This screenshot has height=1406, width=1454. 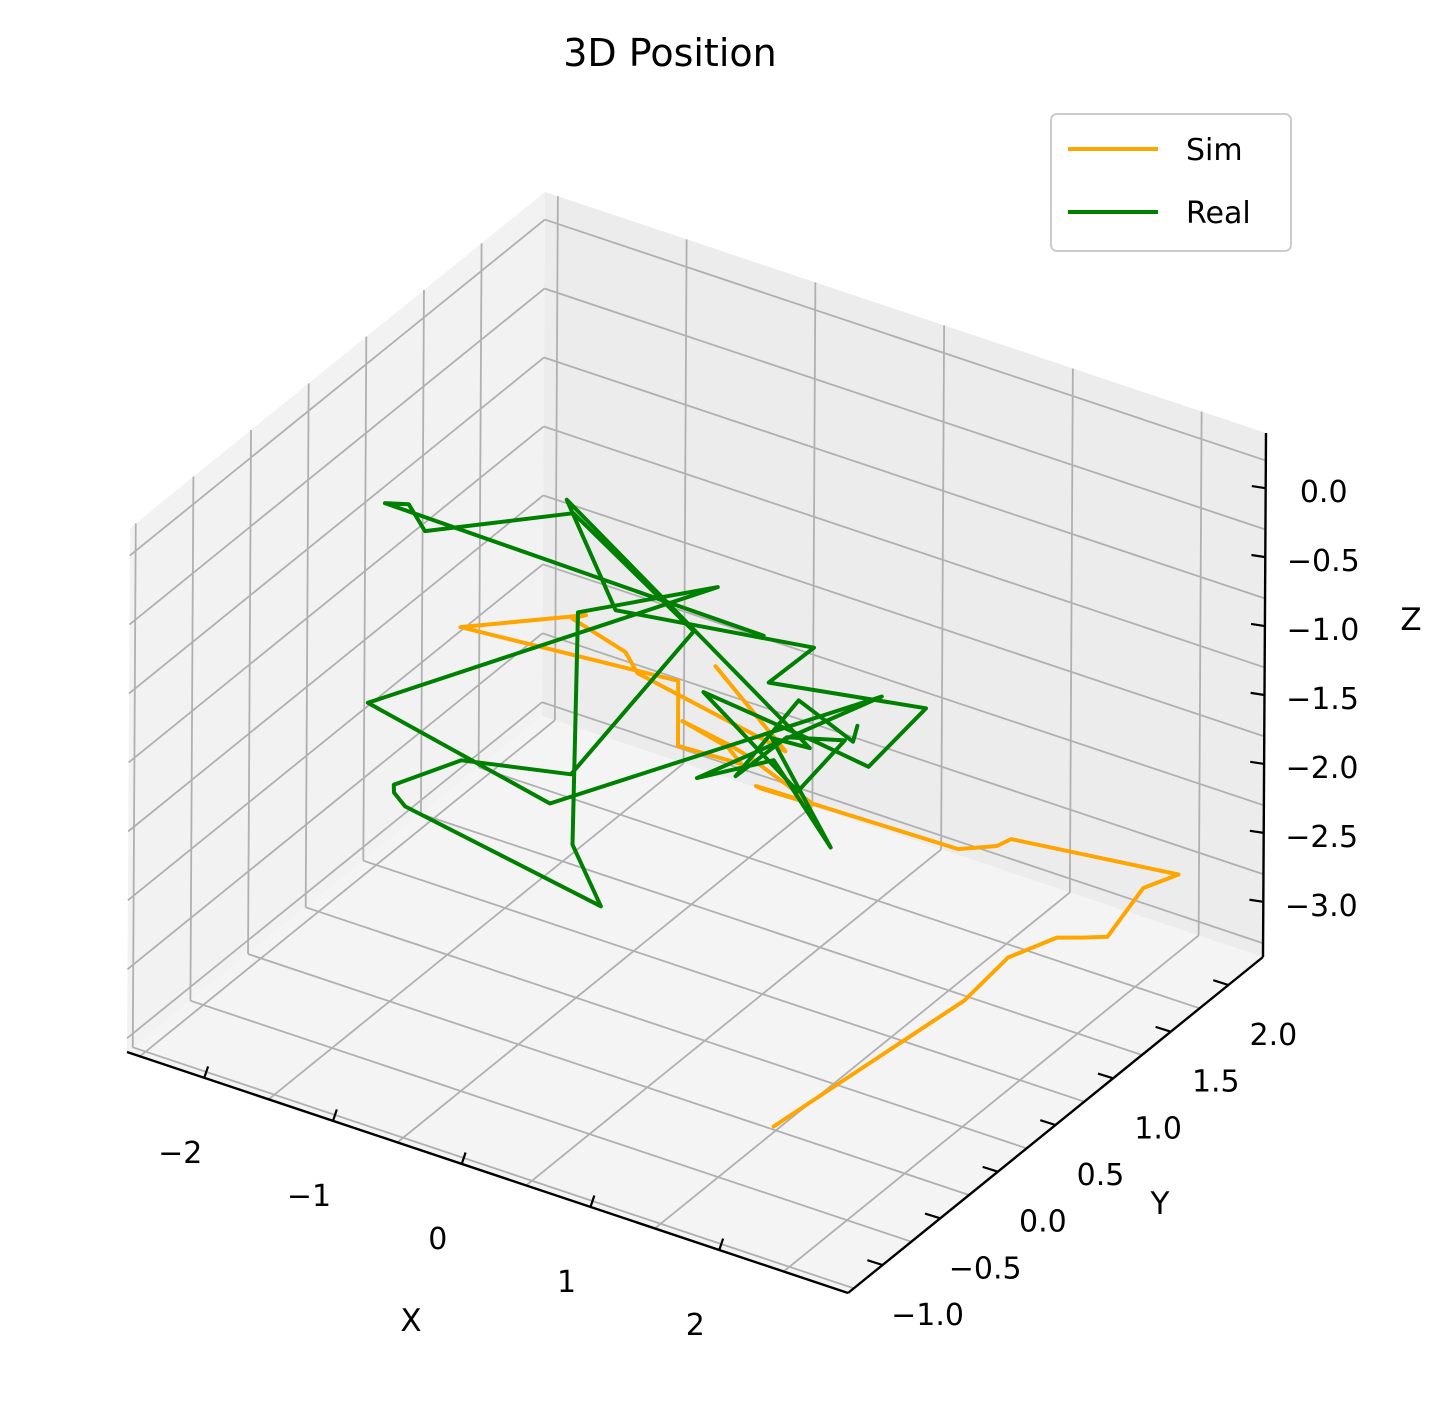 I want to click on z-tick-label: −2.0, so click(x=1322, y=768).